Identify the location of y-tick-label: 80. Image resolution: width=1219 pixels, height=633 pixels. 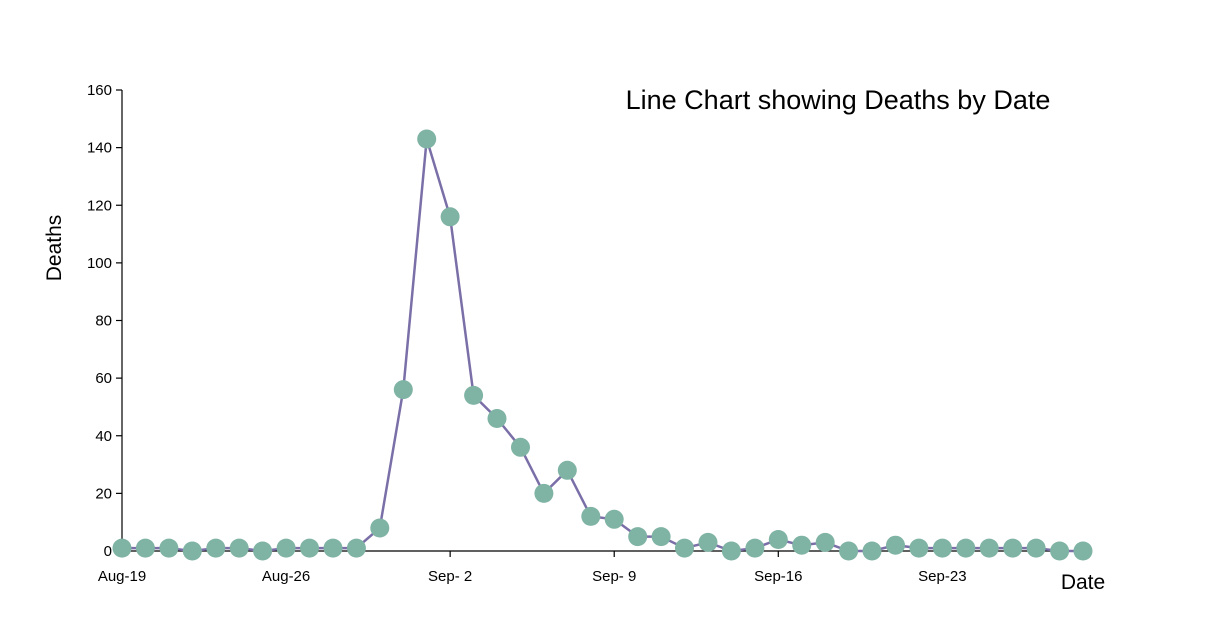
(103, 321).